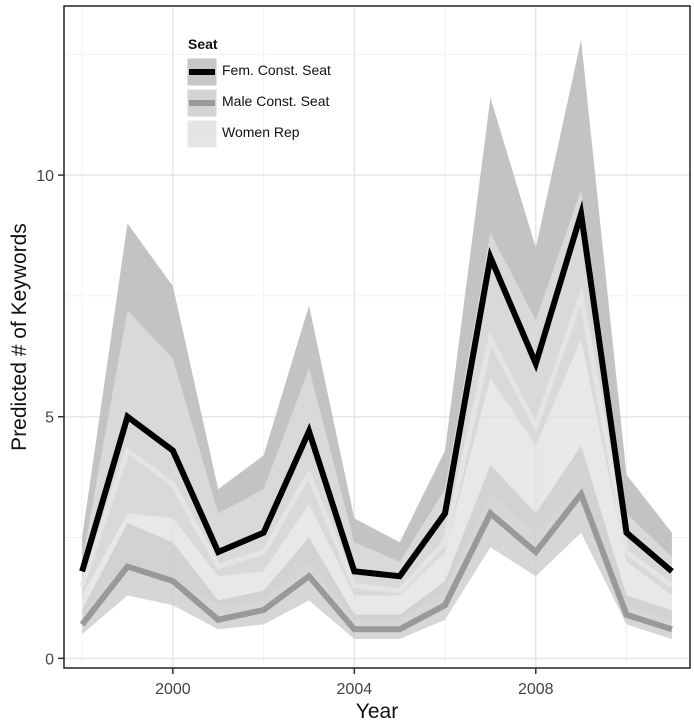 The image size is (694, 724). I want to click on x-tick-label: 2000, so click(173, 689).